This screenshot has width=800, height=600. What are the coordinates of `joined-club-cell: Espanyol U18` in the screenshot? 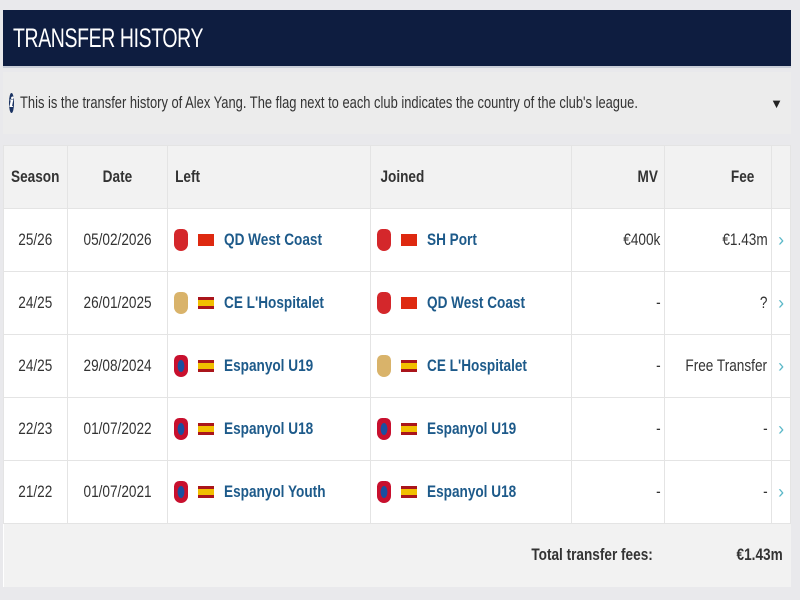 It's located at (471, 492).